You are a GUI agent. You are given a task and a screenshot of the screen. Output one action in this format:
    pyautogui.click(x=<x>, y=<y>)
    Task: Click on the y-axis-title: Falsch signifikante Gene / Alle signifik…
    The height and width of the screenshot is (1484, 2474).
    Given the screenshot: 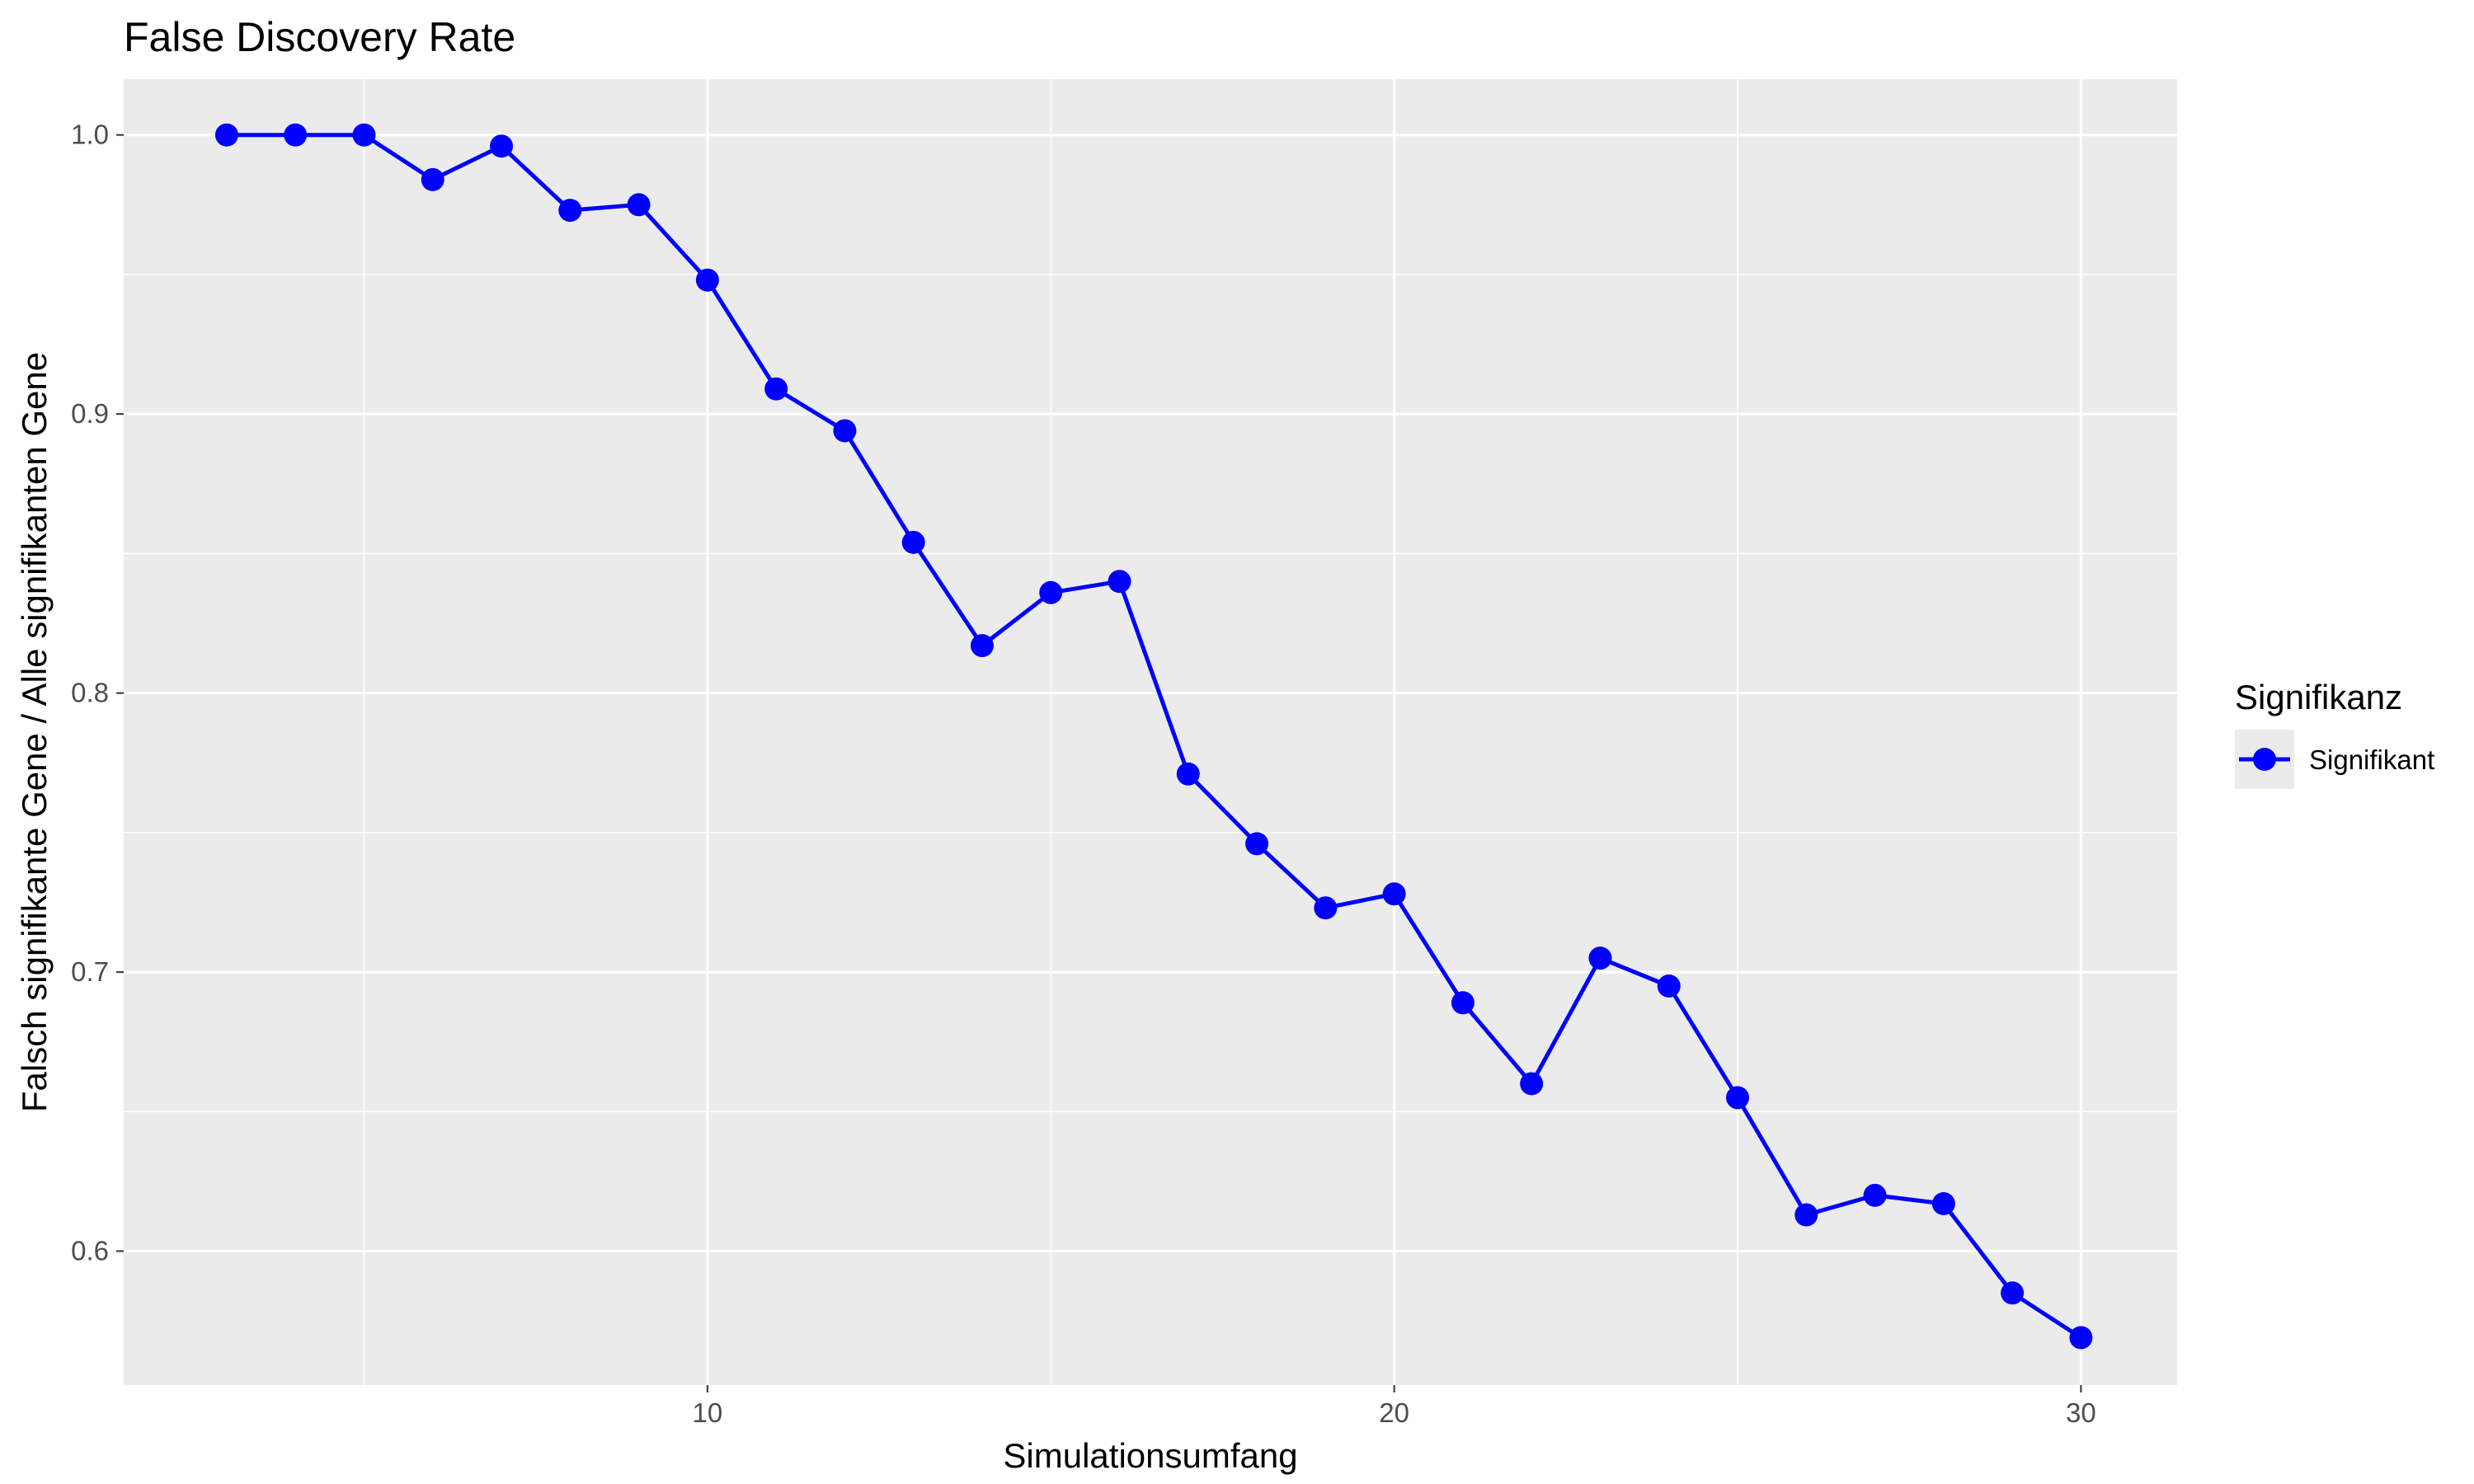 What is the action you would take?
    pyautogui.click(x=34, y=732)
    